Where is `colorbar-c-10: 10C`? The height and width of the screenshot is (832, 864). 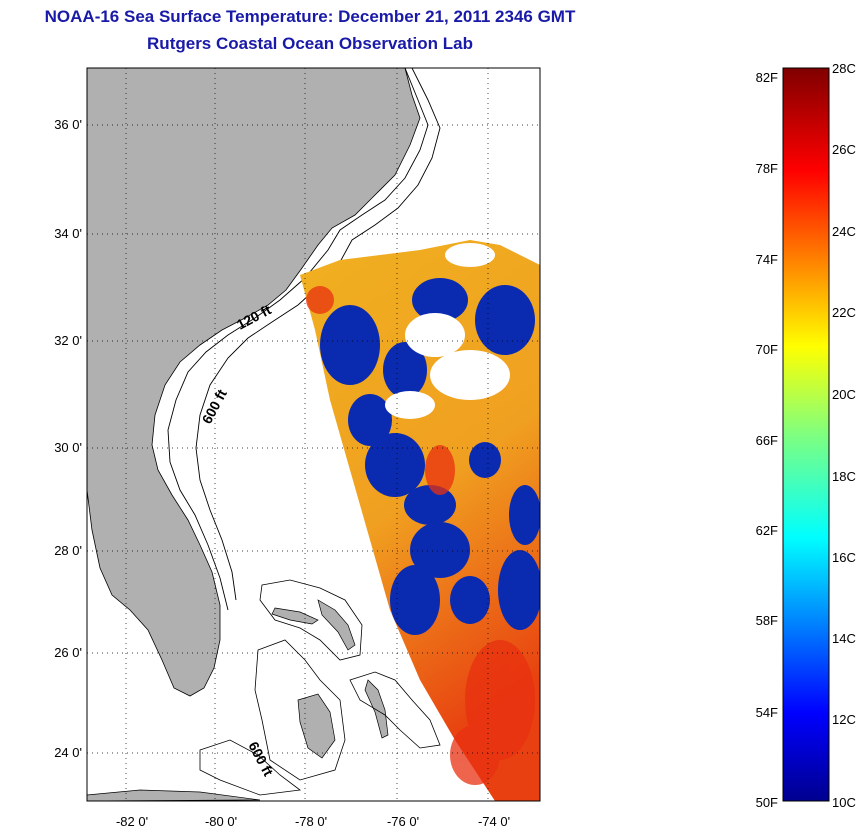 colorbar-c-10: 10C is located at coordinates (844, 802).